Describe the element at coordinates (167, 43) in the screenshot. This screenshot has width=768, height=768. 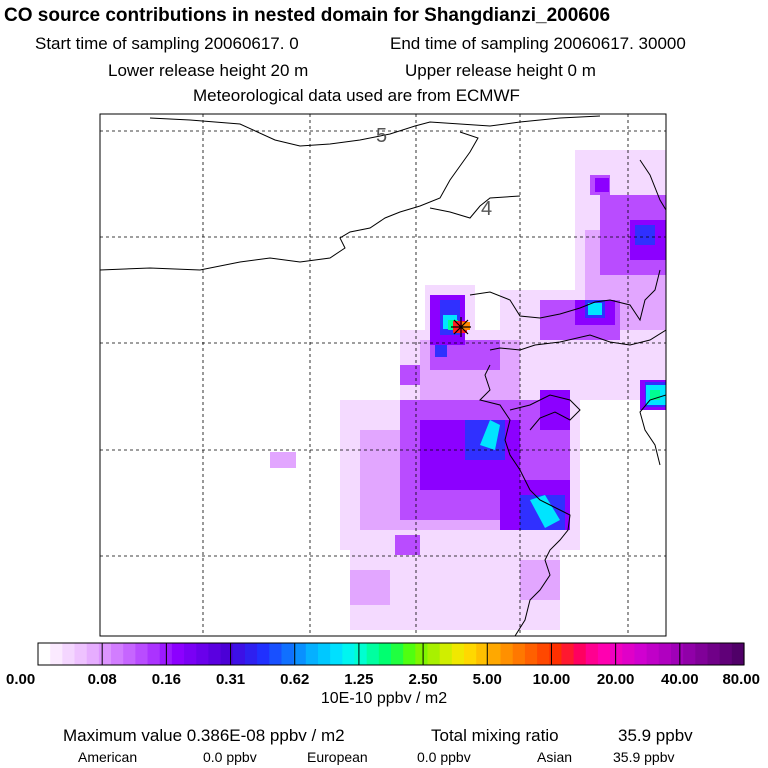
I see `start-time: Start time of sampling 20060617. 0` at that location.